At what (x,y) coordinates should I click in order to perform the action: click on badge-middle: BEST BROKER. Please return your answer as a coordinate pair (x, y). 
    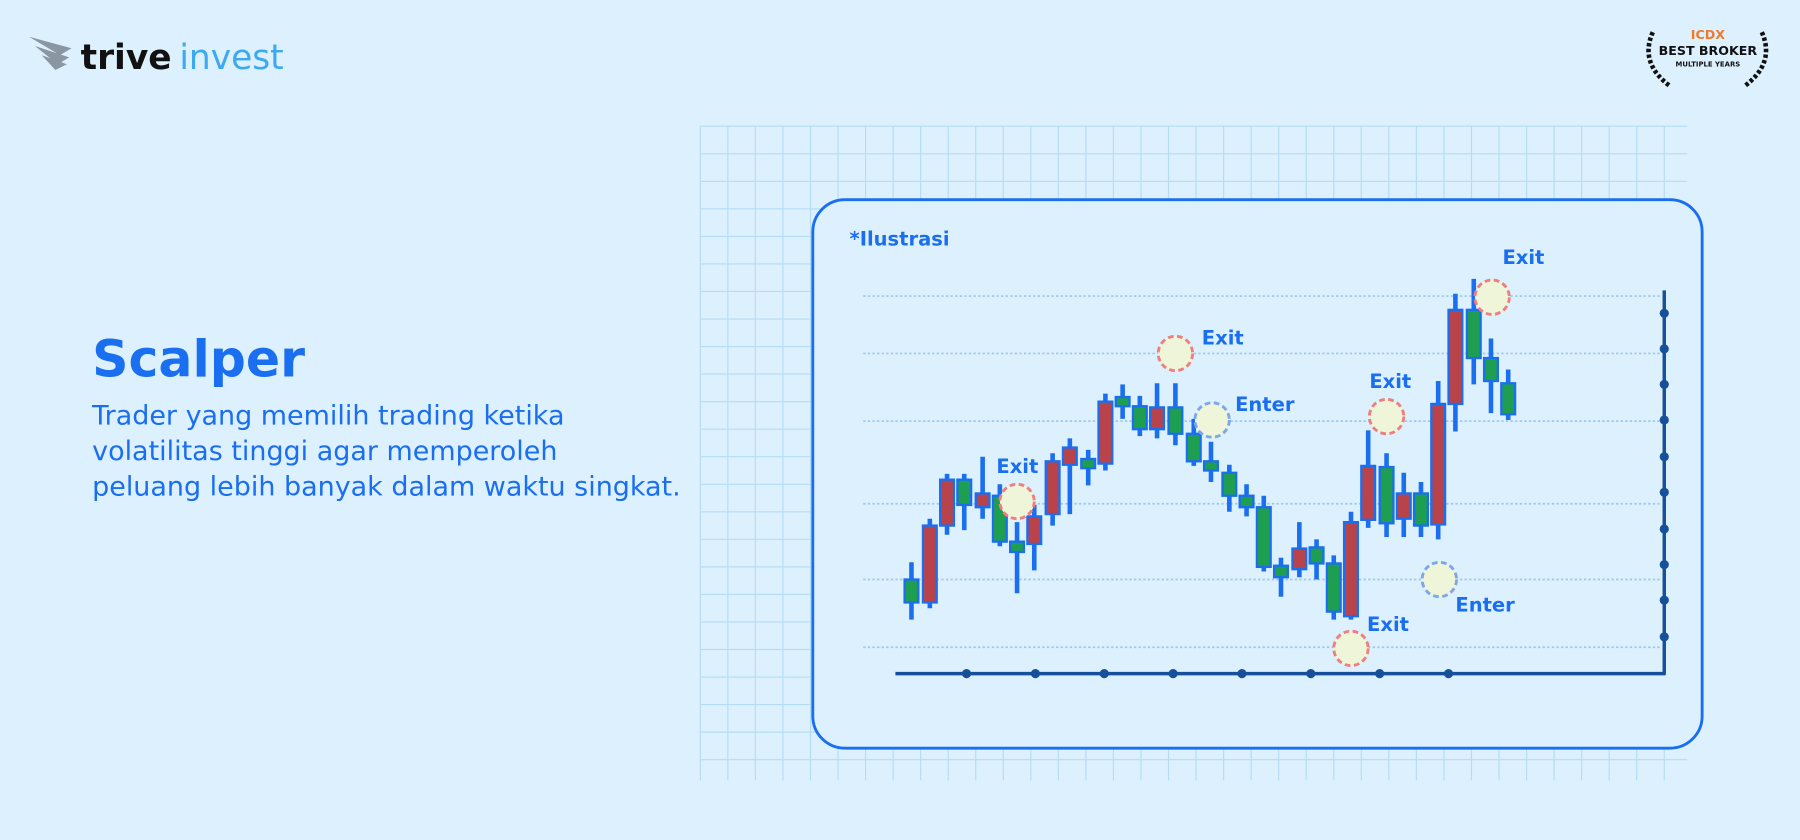
    Looking at the image, I should click on (1708, 50).